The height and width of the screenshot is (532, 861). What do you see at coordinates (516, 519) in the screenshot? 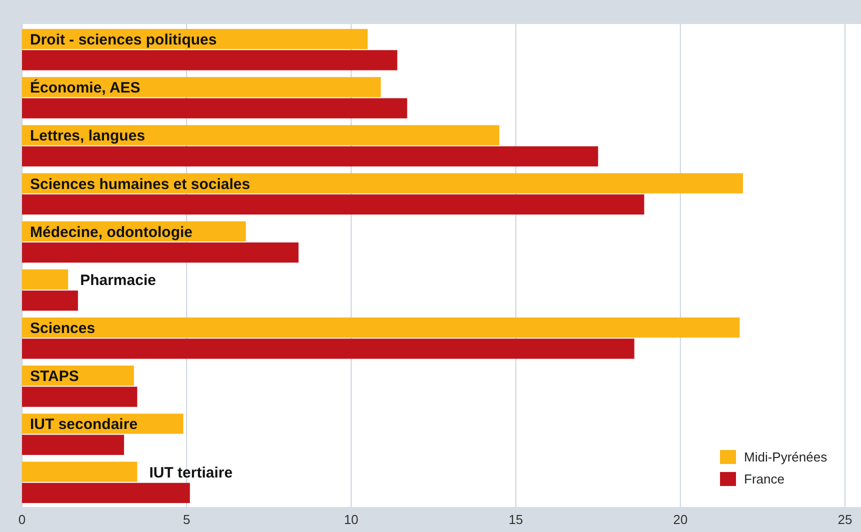
I see `x-tick-label: 15` at bounding box center [516, 519].